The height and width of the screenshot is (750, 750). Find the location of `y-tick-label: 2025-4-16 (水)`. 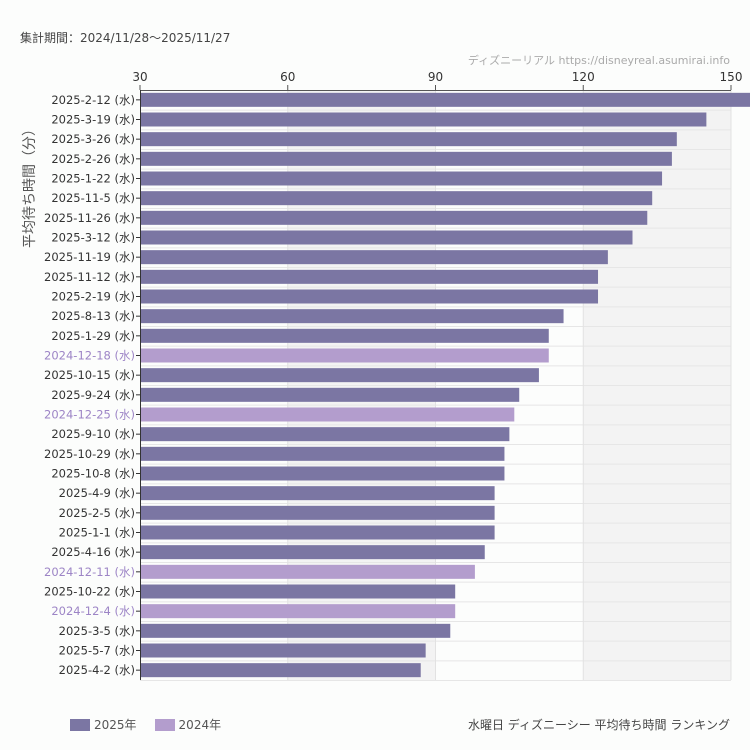

y-tick-label: 2025-4-16 (水) is located at coordinates (93, 552).